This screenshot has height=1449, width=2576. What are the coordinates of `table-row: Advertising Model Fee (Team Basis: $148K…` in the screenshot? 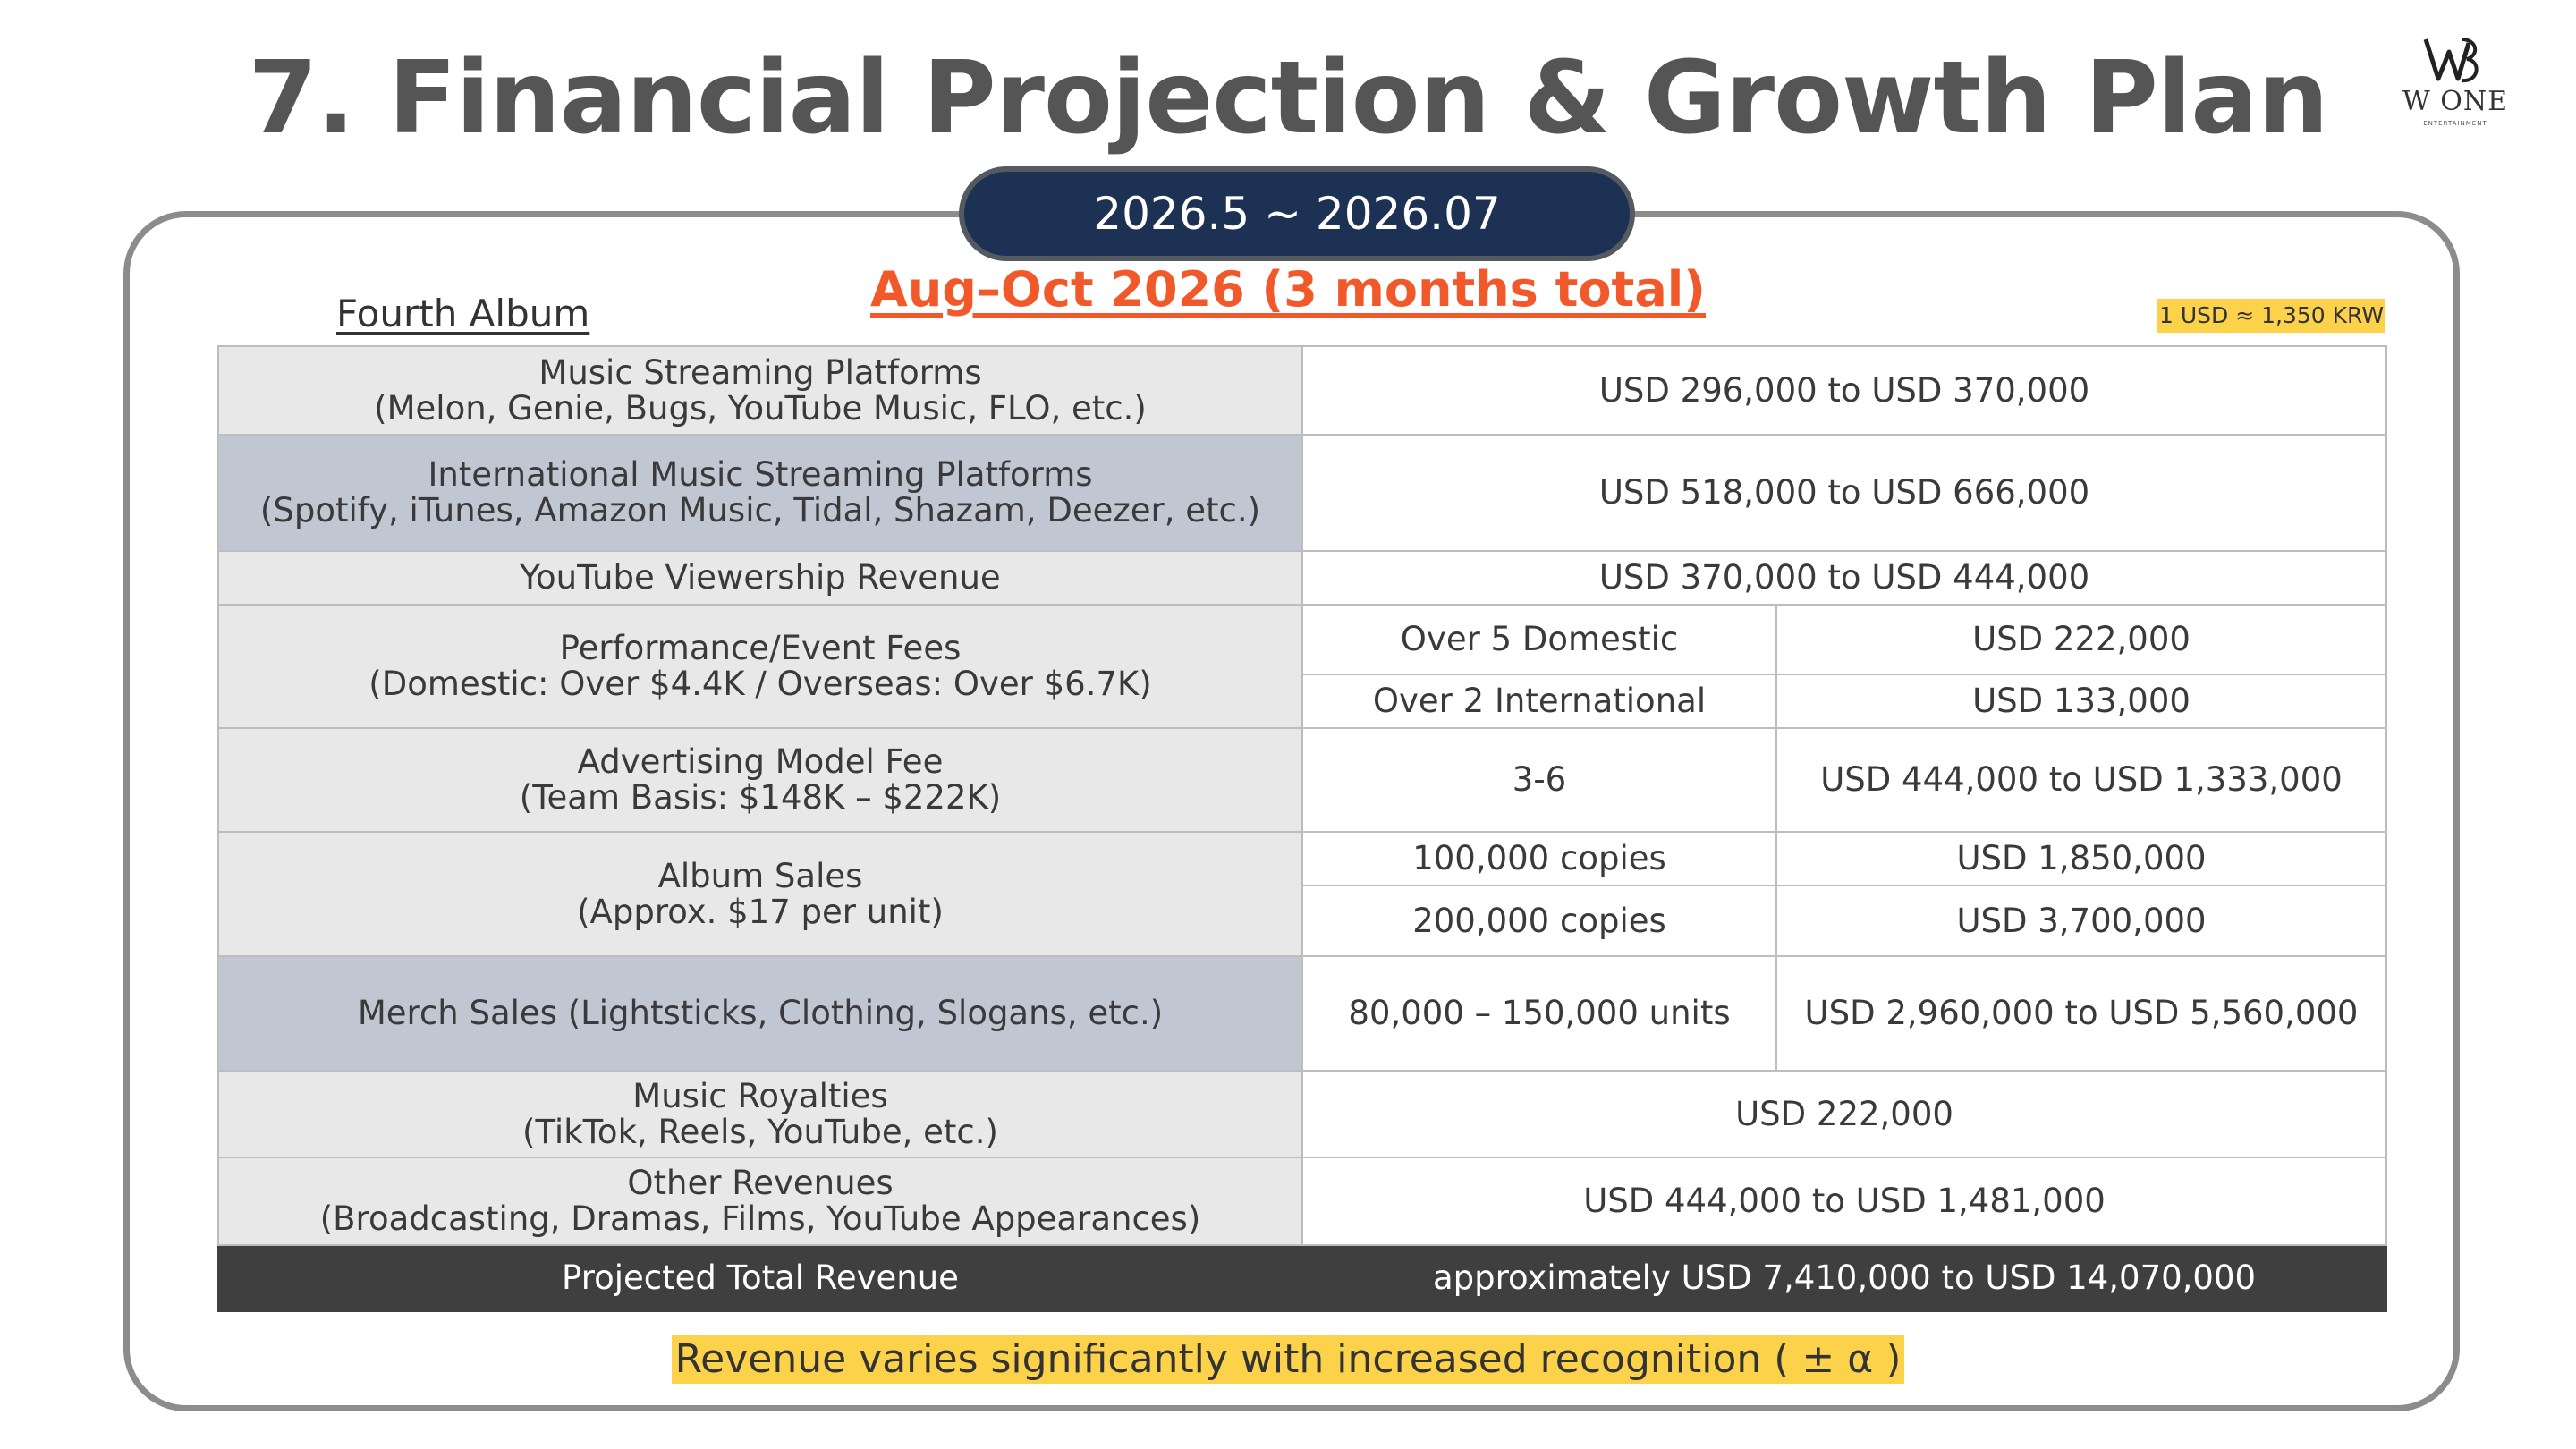 It's located at (1302, 780).